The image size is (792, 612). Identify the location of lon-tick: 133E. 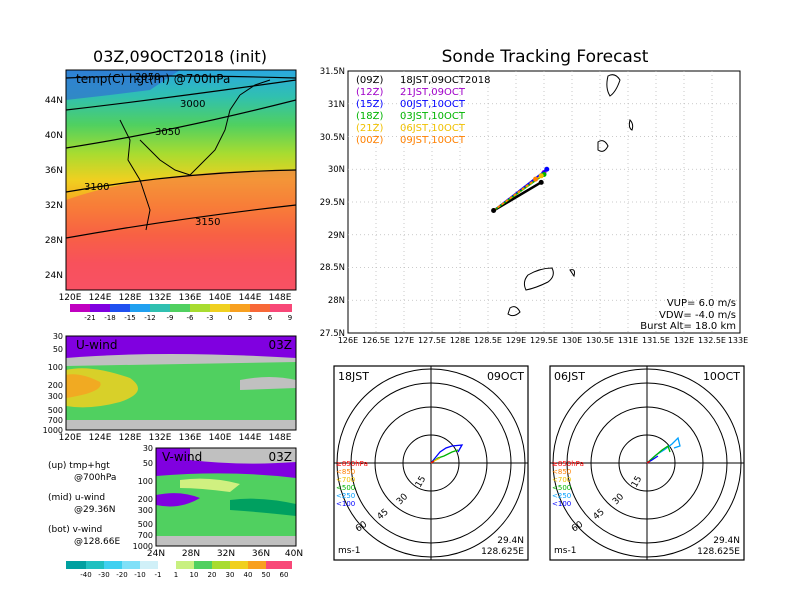
(738, 340).